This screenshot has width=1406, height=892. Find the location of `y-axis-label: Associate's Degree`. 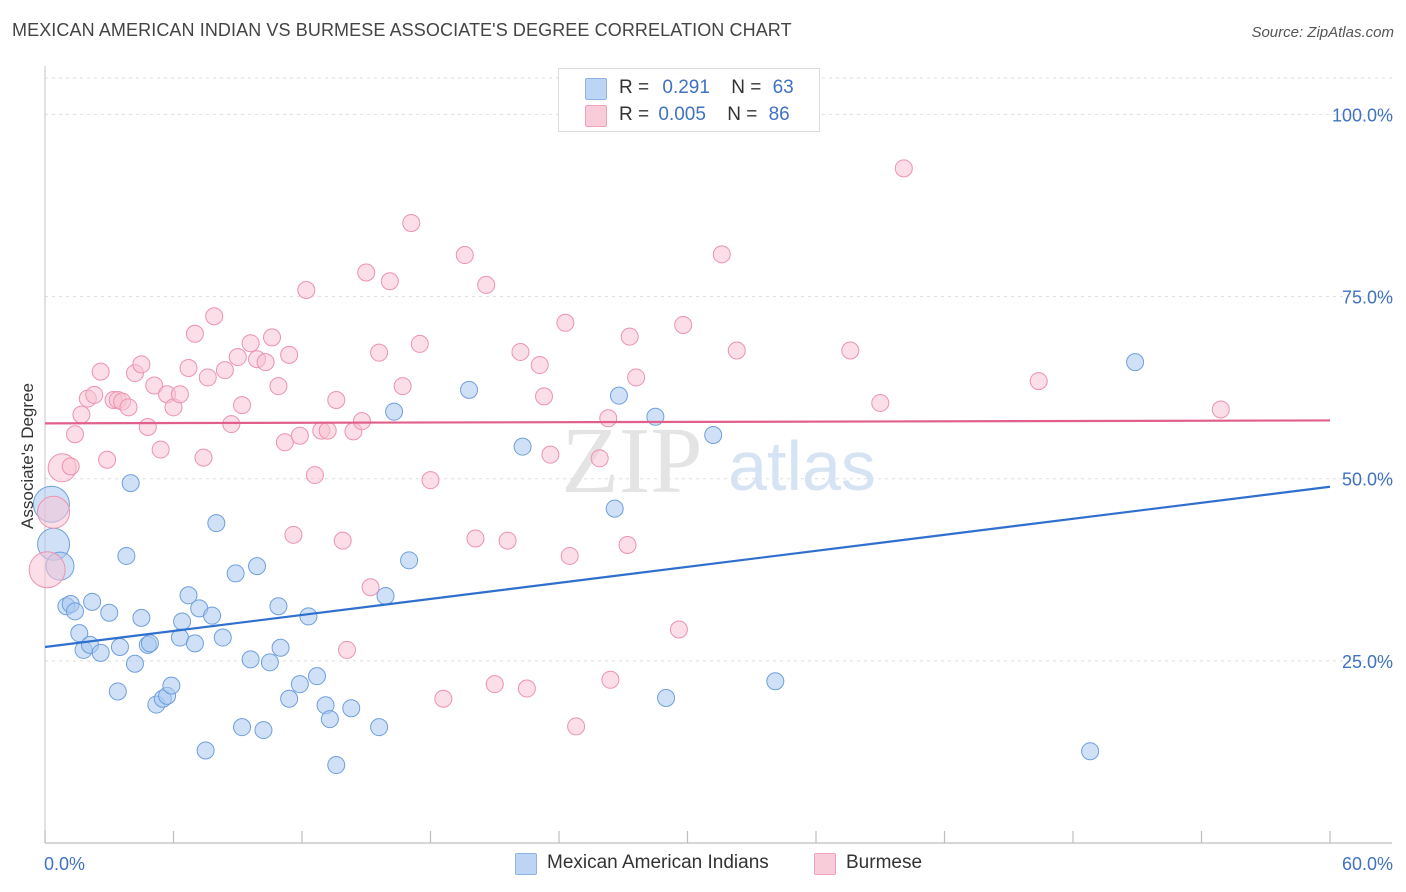

y-axis-label: Associate's Degree is located at coordinates (27, 456).